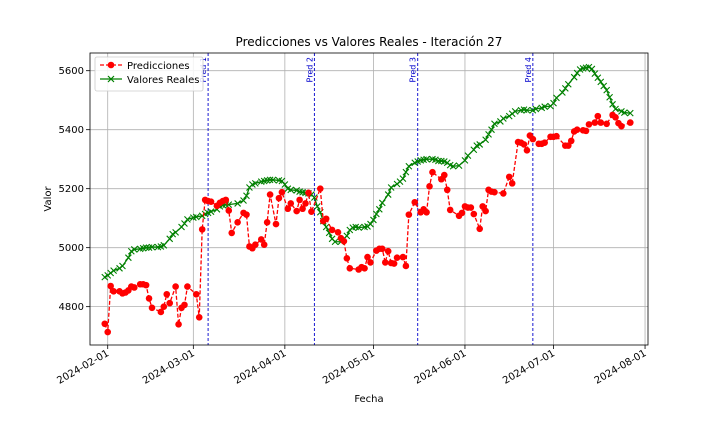 The height and width of the screenshot is (432, 720). Describe the element at coordinates (413, 69) in the screenshot. I see `prediction-marker-label: Pred 3` at that location.